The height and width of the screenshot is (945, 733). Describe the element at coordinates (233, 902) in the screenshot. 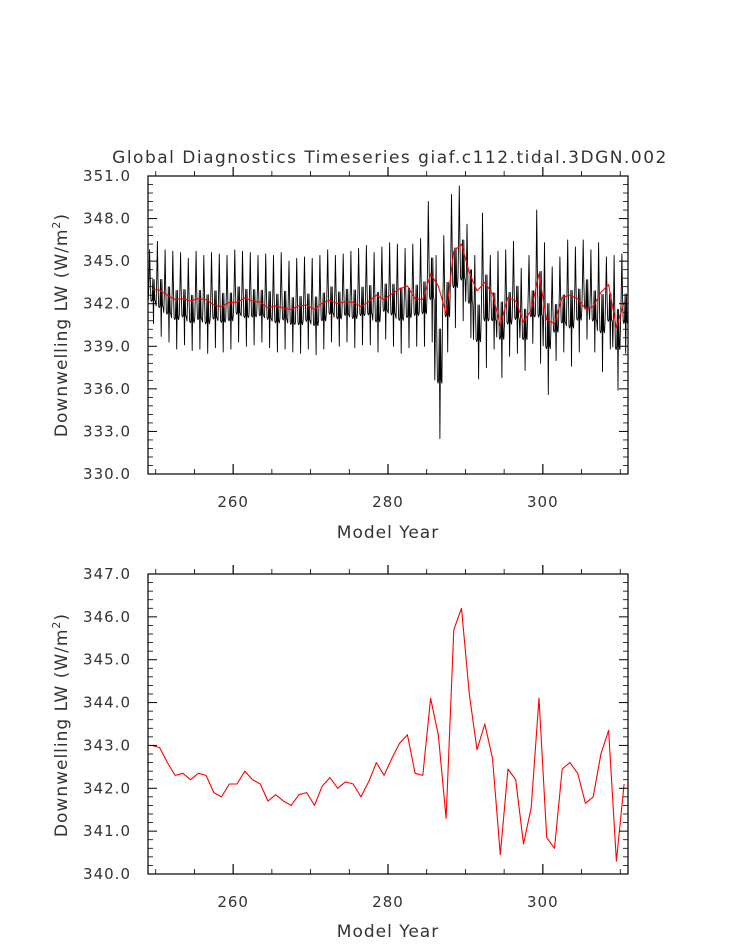

I see `bottom-x-tick-label: 260` at that location.